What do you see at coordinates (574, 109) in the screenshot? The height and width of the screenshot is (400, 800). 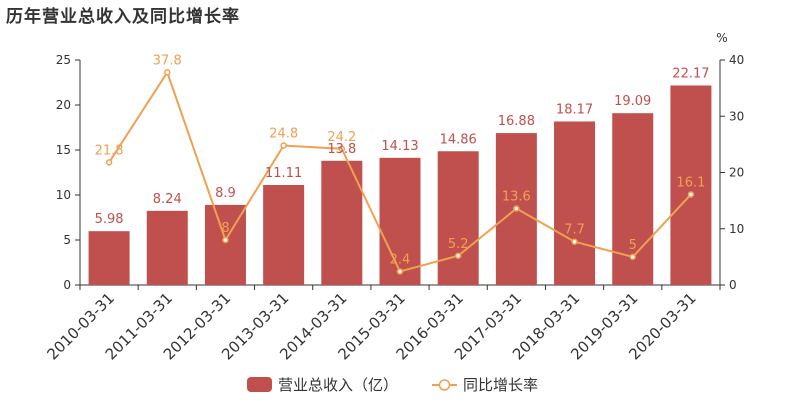 I see `bar-value-label: 18.17` at bounding box center [574, 109].